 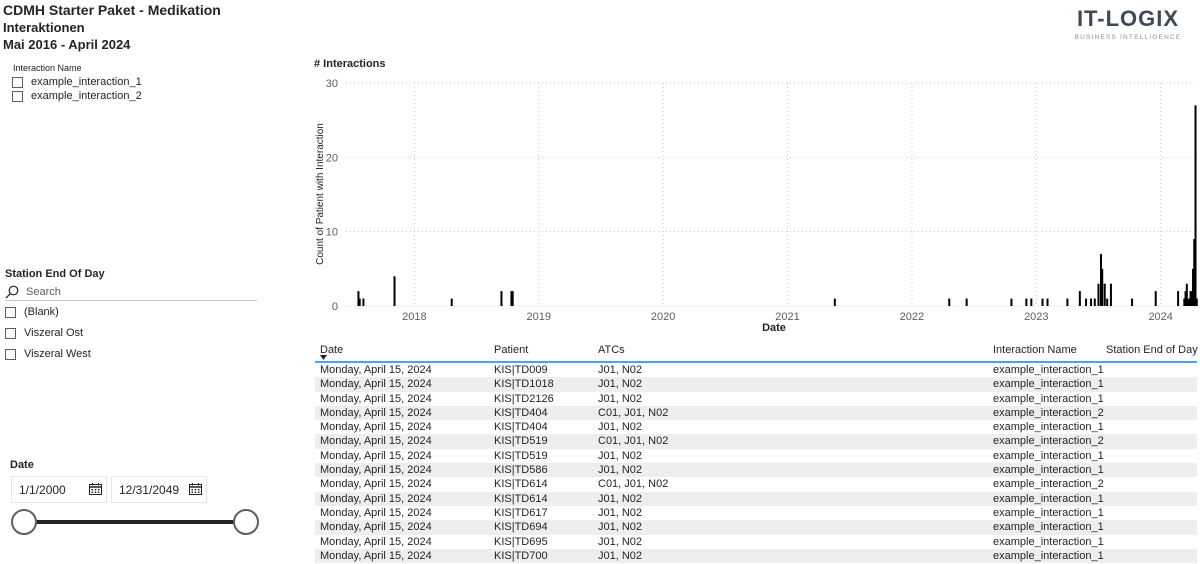 I want to click on station-option-viszeral-ost: Viszeral Ost, so click(x=44, y=333).